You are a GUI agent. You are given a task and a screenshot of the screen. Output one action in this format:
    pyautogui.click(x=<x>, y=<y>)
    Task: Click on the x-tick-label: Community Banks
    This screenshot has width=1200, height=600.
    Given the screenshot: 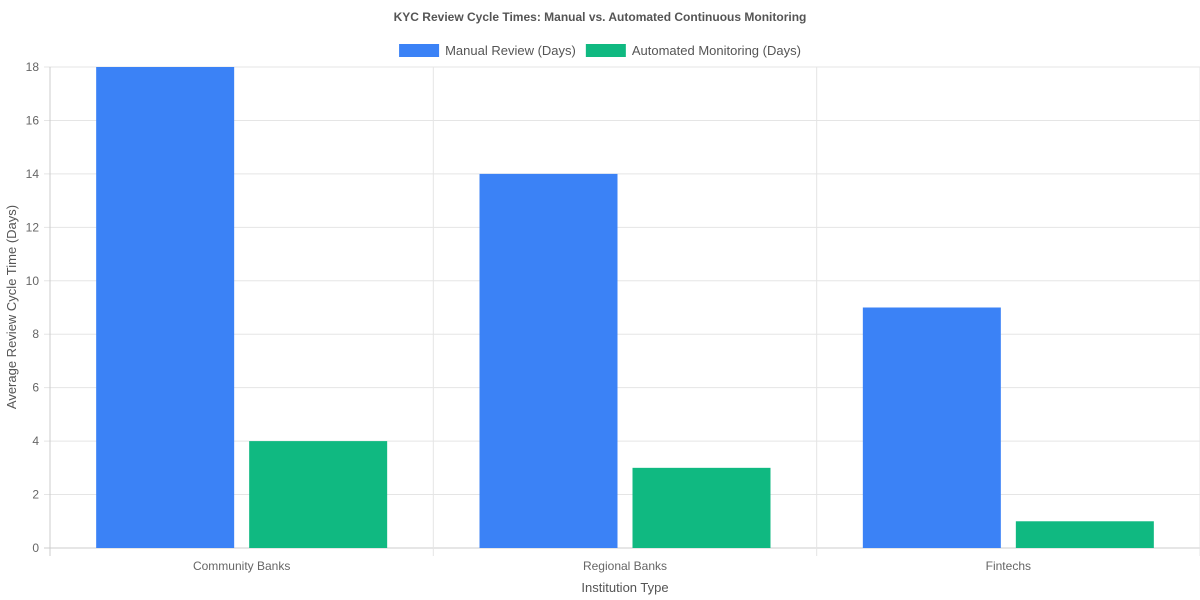 What is the action you would take?
    pyautogui.click(x=241, y=566)
    